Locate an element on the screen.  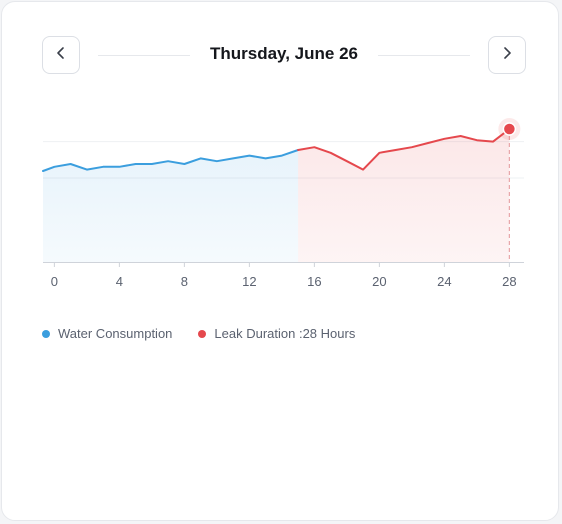
x-tick-label: 16 is located at coordinates (314, 281).